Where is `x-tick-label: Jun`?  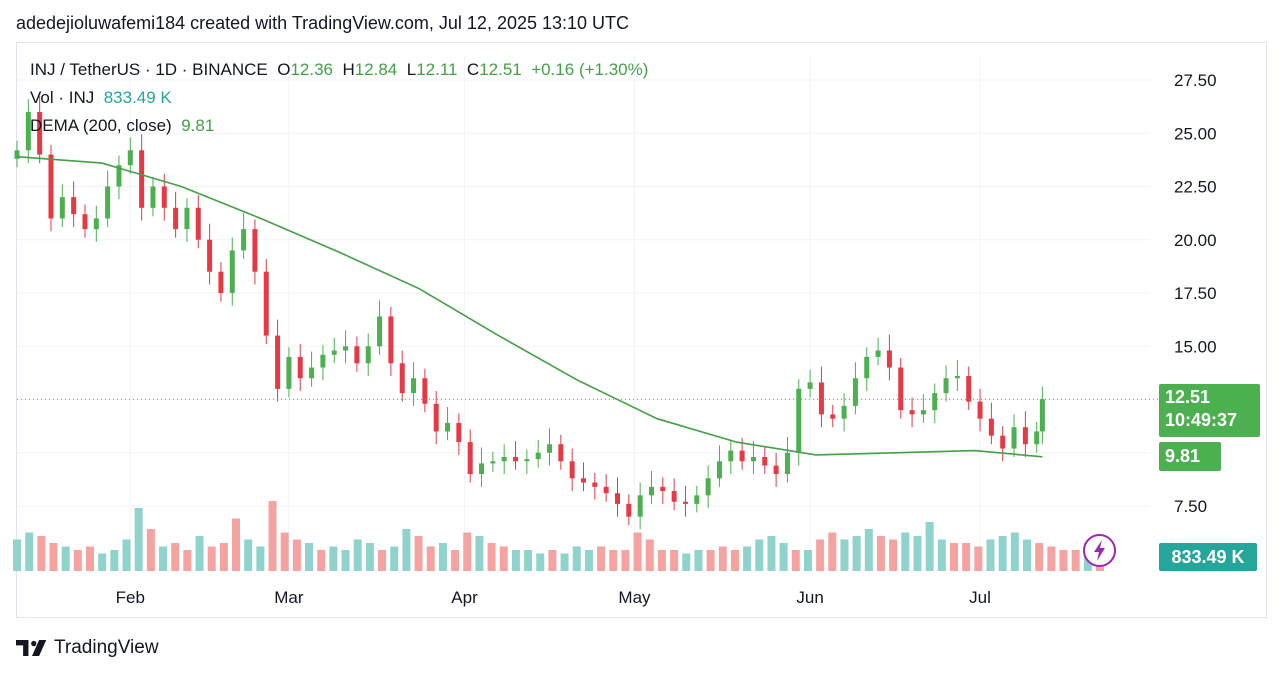 x-tick-label: Jun is located at coordinates (809, 597).